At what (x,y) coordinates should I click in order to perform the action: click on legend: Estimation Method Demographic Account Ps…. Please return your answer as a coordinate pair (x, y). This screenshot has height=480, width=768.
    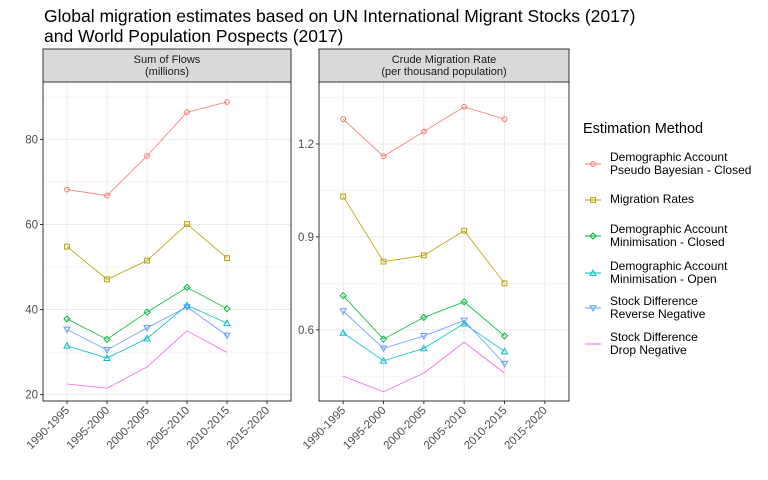
    Looking at the image, I should click on (667, 239).